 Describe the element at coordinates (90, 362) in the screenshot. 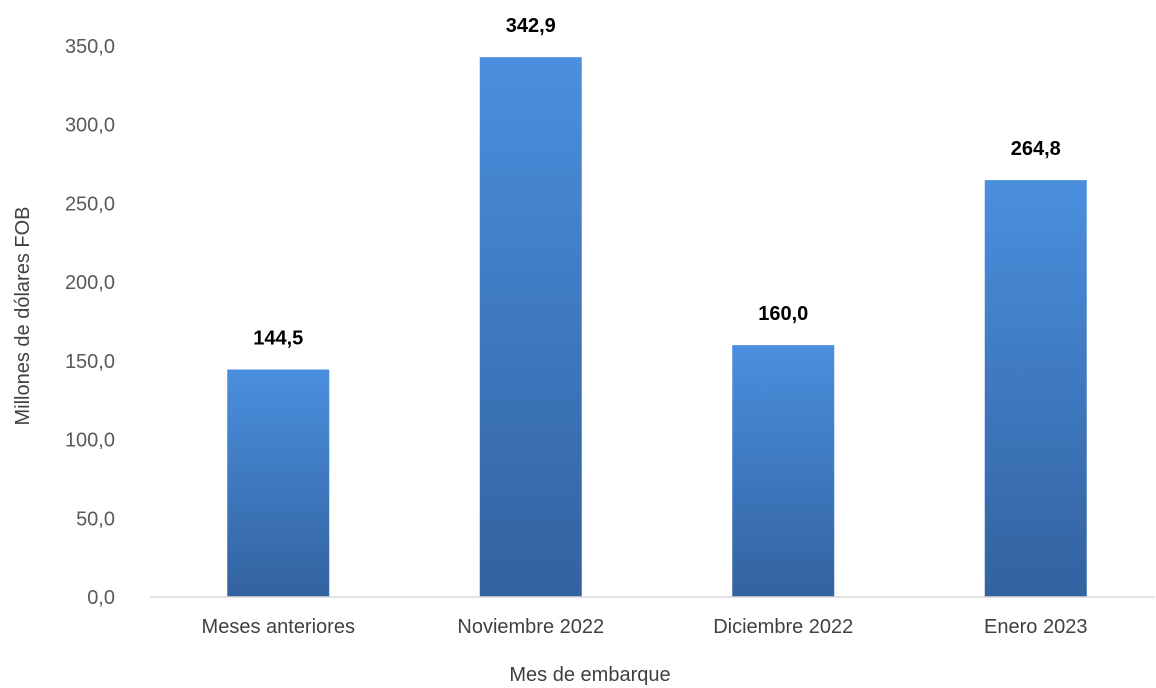

I see `y-tick-label: 150,0` at that location.